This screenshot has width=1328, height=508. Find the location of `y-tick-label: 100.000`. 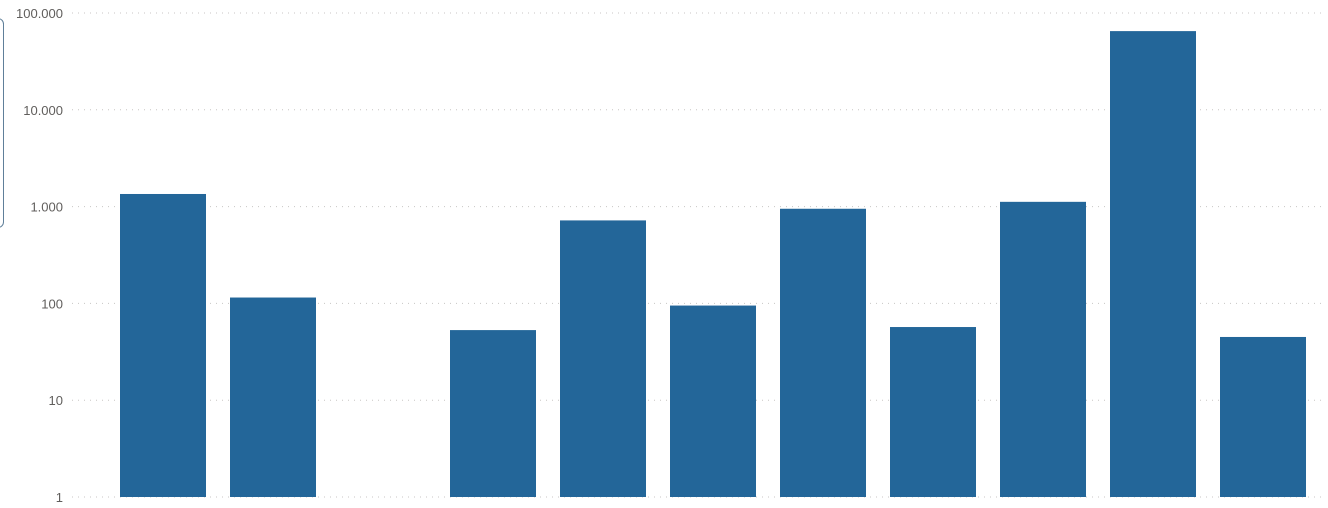

y-tick-label: 100.000 is located at coordinates (39, 13).